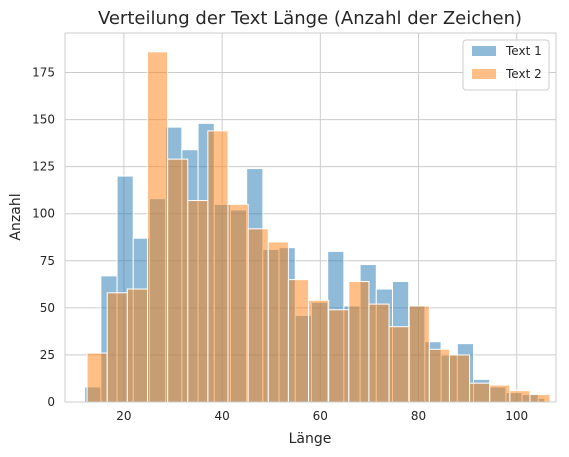 This screenshot has height=457, width=569. Describe the element at coordinates (523, 74) in the screenshot. I see `legend-label-text-2: Text 2` at that location.